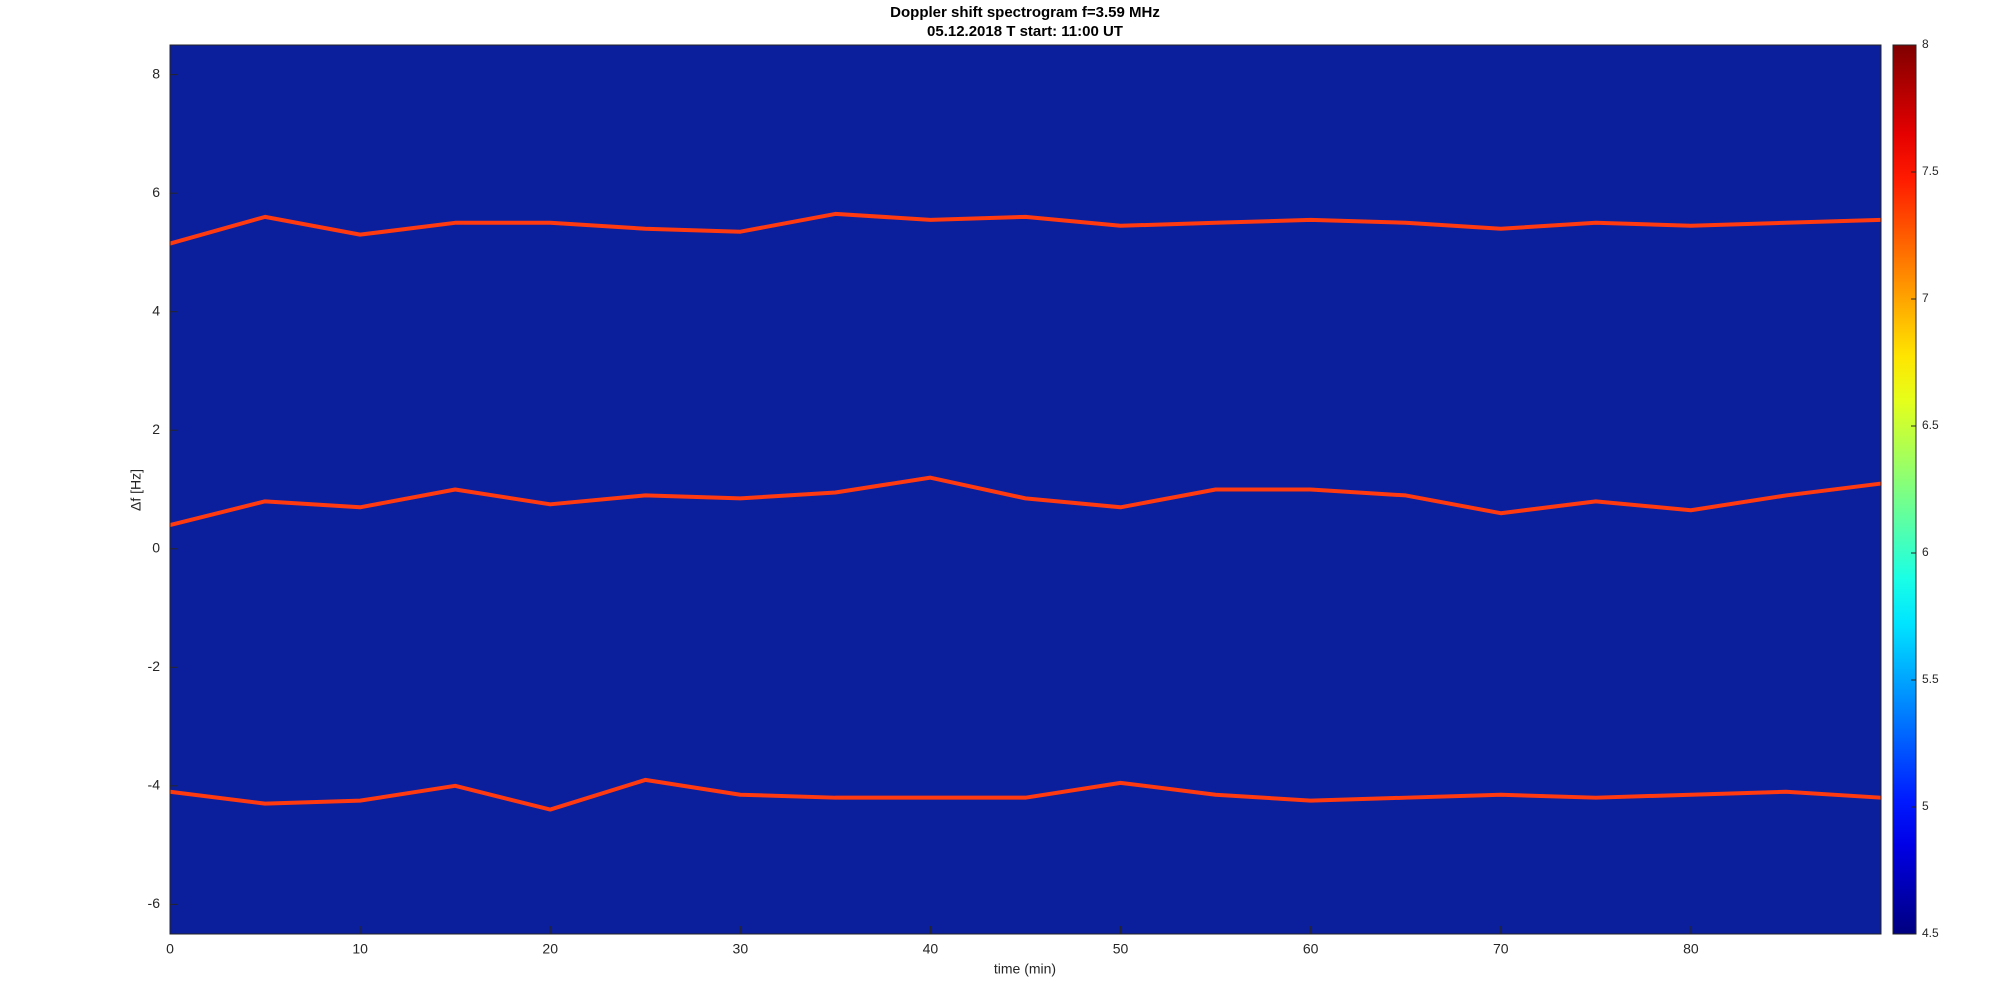  What do you see at coordinates (1311, 949) in the screenshot?
I see `x-tick-label: 60` at bounding box center [1311, 949].